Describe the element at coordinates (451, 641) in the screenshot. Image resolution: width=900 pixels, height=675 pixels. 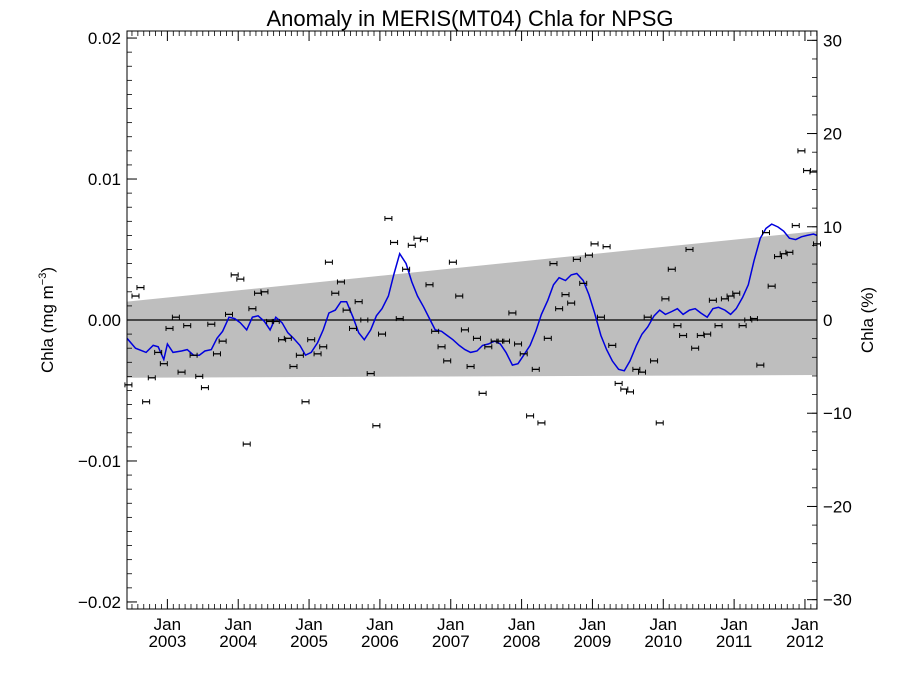
I see `x-tick-label-year: 2007` at that location.